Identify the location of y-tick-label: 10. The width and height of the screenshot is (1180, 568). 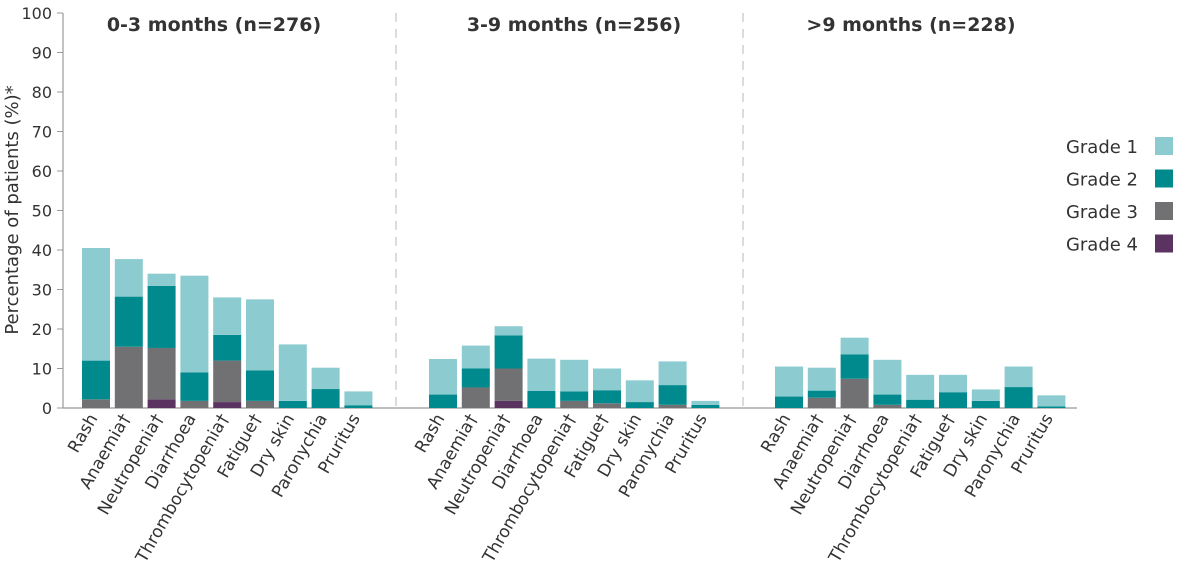
(42, 369).